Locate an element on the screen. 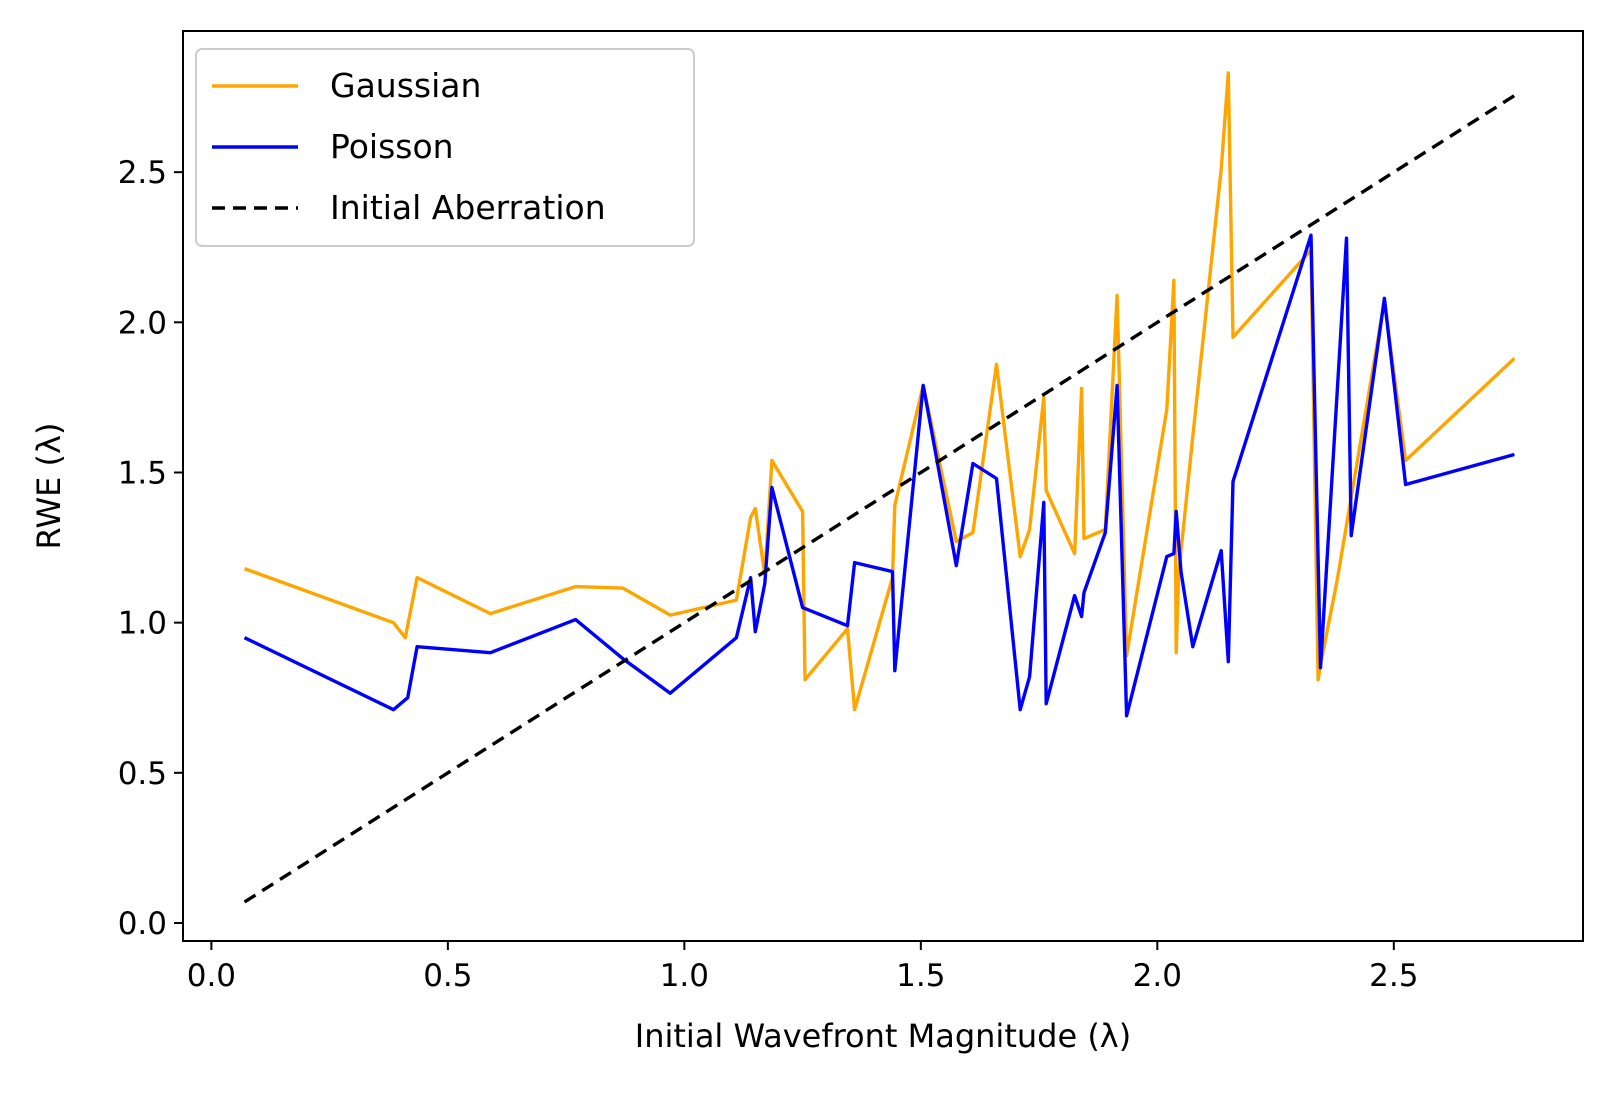 The height and width of the screenshot is (1095, 1607). y-tick-label: 1.5 is located at coordinates (142, 473).